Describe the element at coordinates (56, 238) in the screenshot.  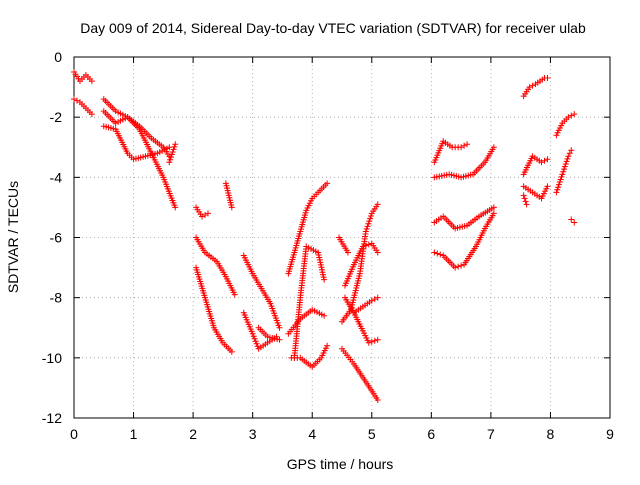
I see `y-tick-label: -6` at that location.